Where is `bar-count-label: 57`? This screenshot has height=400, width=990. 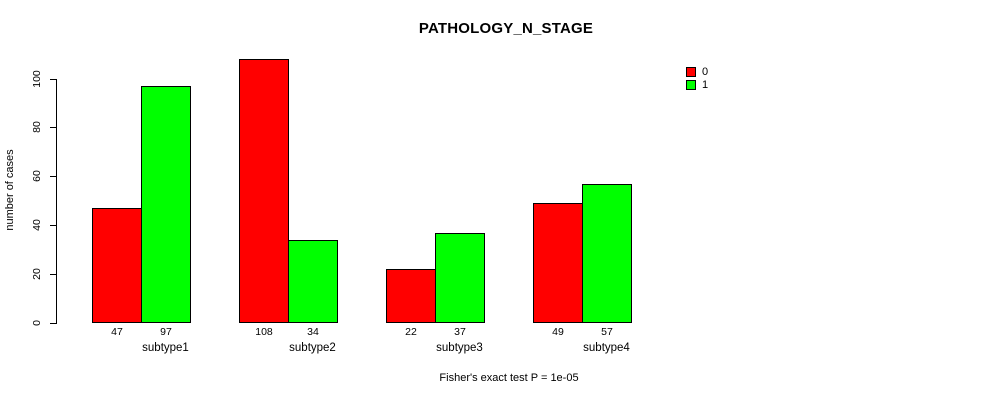 bar-count-label: 57 is located at coordinates (607, 332).